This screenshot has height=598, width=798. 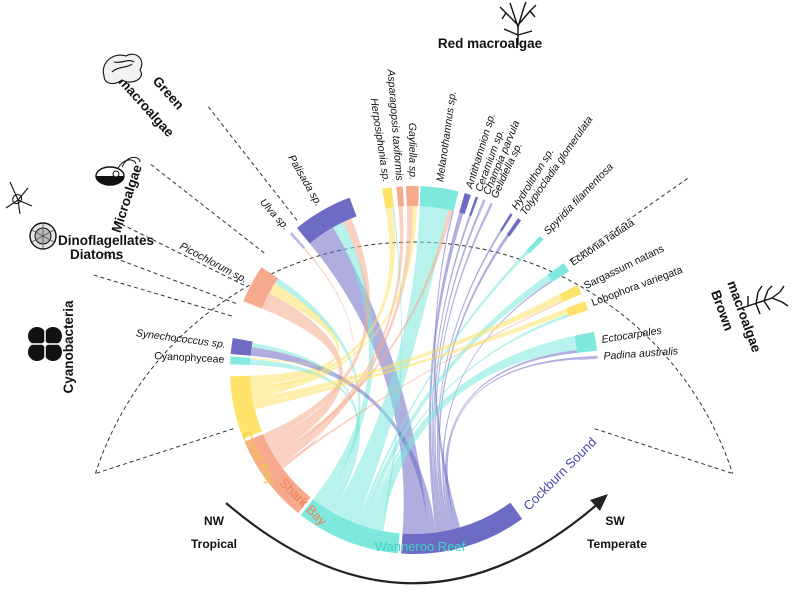 What do you see at coordinates (214, 263) in the screenshot?
I see `taxon-label: Picochlorum sp.` at bounding box center [214, 263].